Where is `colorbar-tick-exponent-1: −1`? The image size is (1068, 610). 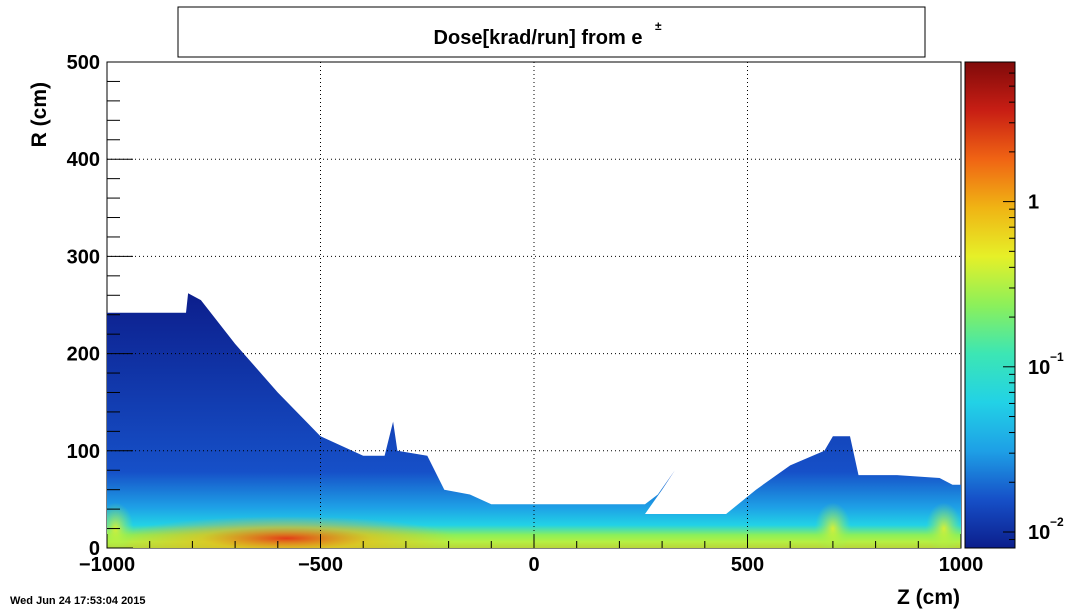 colorbar-tick-exponent-1: −1 is located at coordinates (1057, 357).